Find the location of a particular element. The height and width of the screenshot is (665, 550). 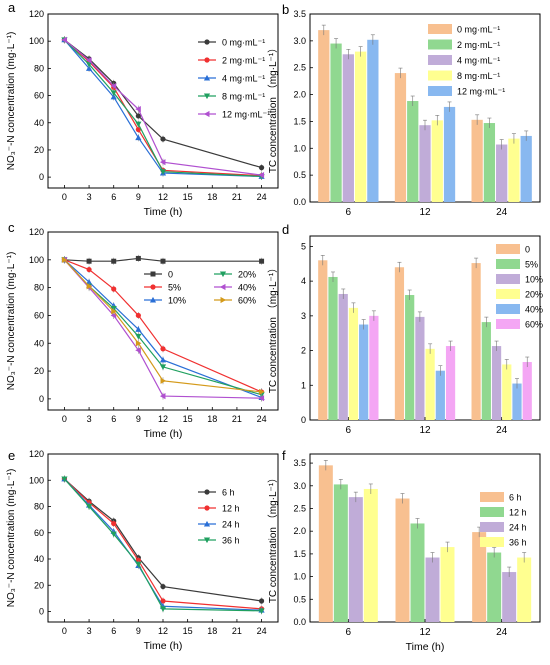

x-tick-label: 15 is located at coordinates (188, 631).